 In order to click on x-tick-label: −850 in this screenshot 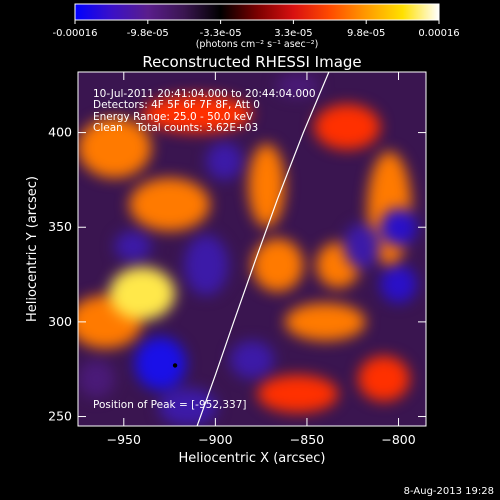, I will do `click(307, 439)`.